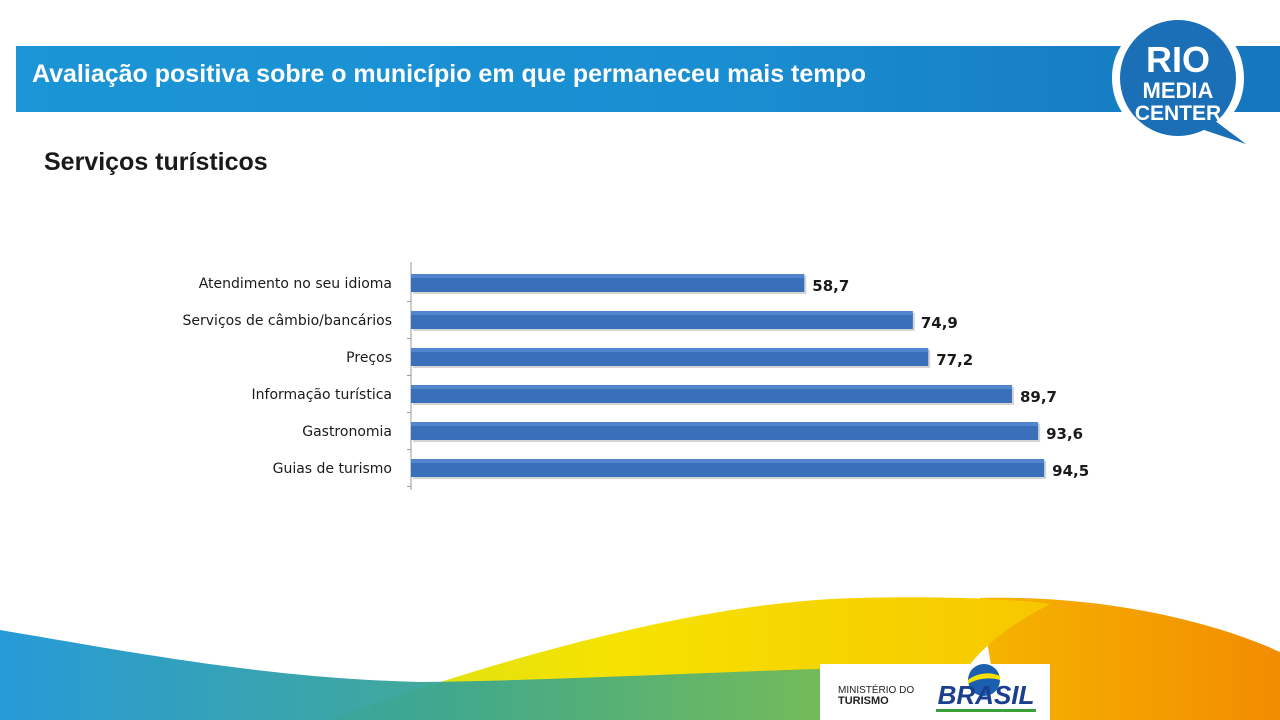 The width and height of the screenshot is (1280, 720). Describe the element at coordinates (1178, 90) in the screenshot. I see `logo-line2: MEDIA` at that location.